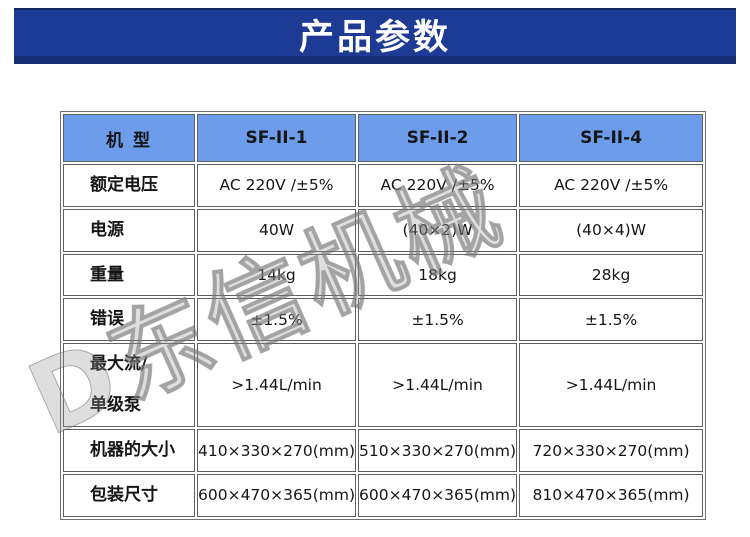 The height and width of the screenshot is (537, 750). I want to click on row-label: 额定电压, so click(129, 185).